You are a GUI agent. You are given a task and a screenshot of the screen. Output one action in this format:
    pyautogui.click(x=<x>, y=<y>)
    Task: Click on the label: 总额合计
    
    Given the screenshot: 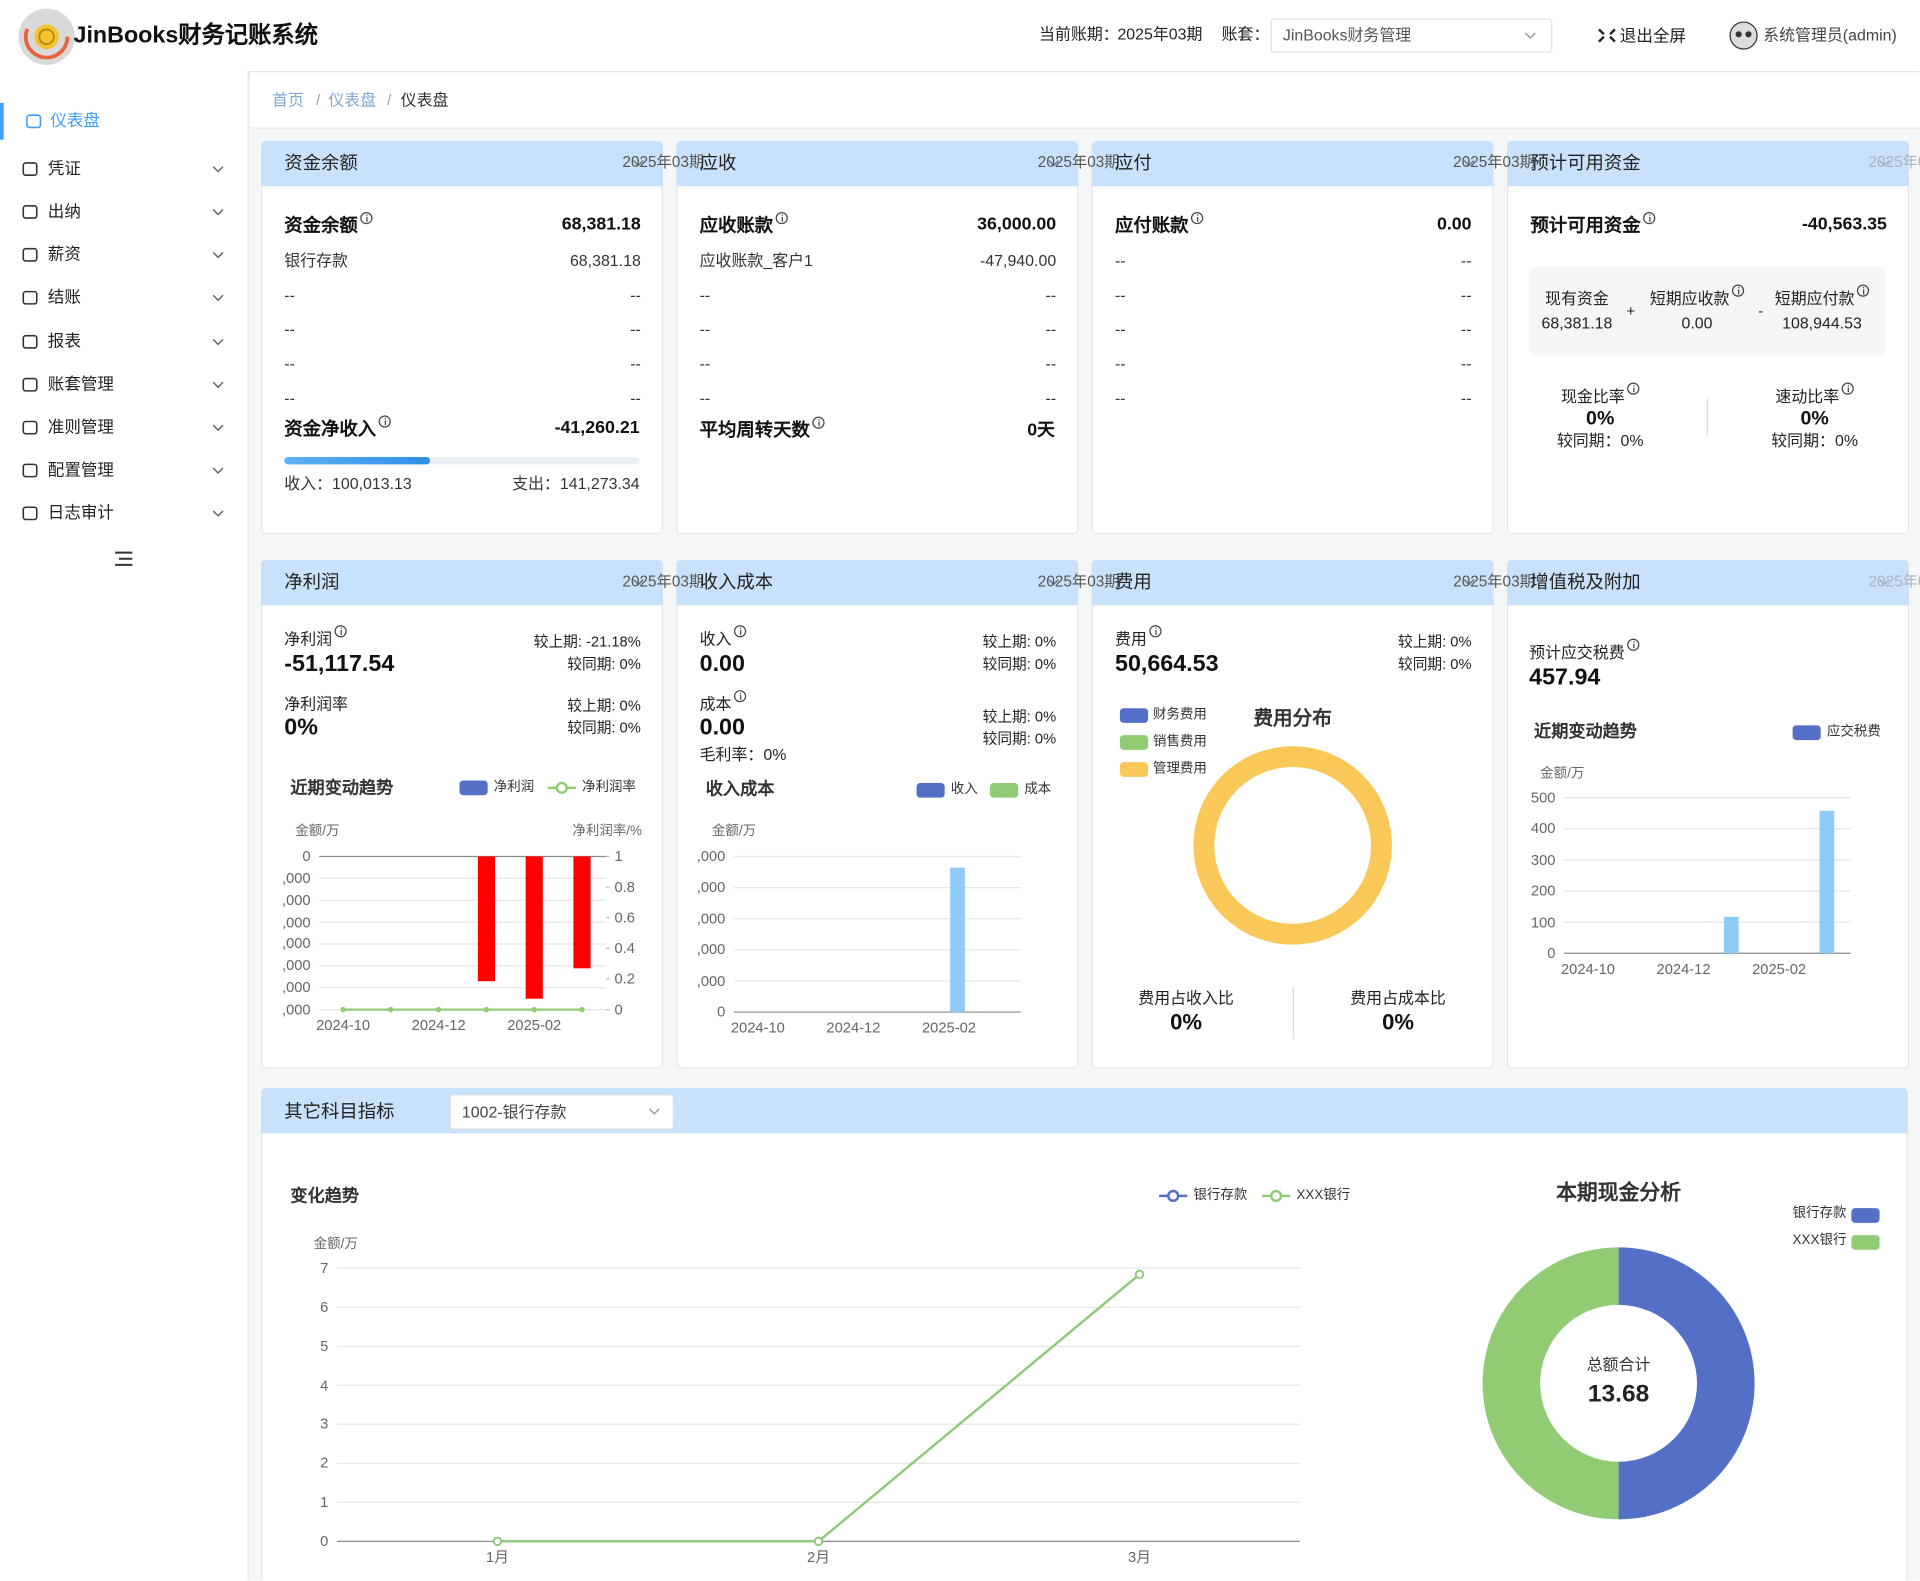 What is the action you would take?
    pyautogui.click(x=1618, y=1364)
    